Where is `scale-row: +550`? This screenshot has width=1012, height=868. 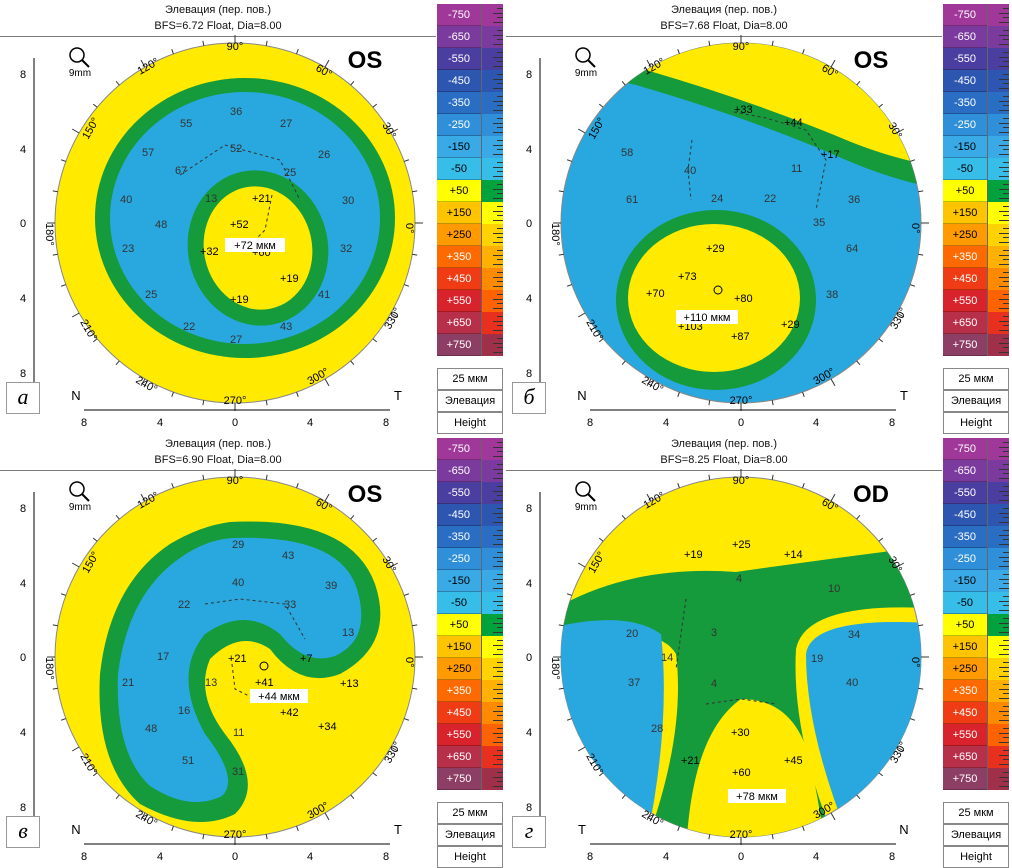
scale-row: +550 is located at coordinates (976, 301).